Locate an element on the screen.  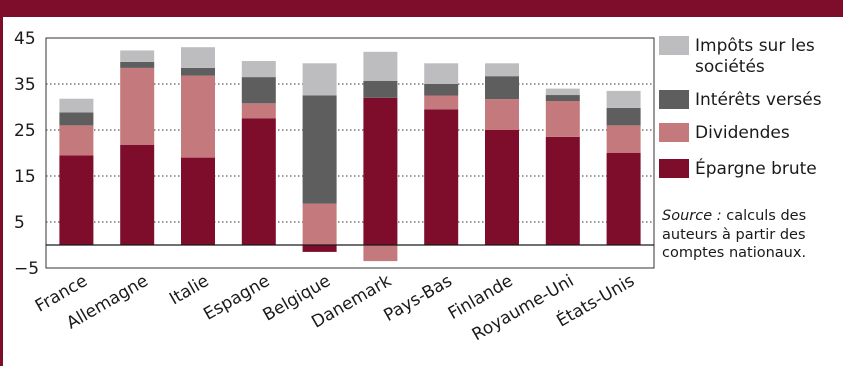
legend-label-impots: Impôts sur les sociétés is located at coordinates (755, 56).